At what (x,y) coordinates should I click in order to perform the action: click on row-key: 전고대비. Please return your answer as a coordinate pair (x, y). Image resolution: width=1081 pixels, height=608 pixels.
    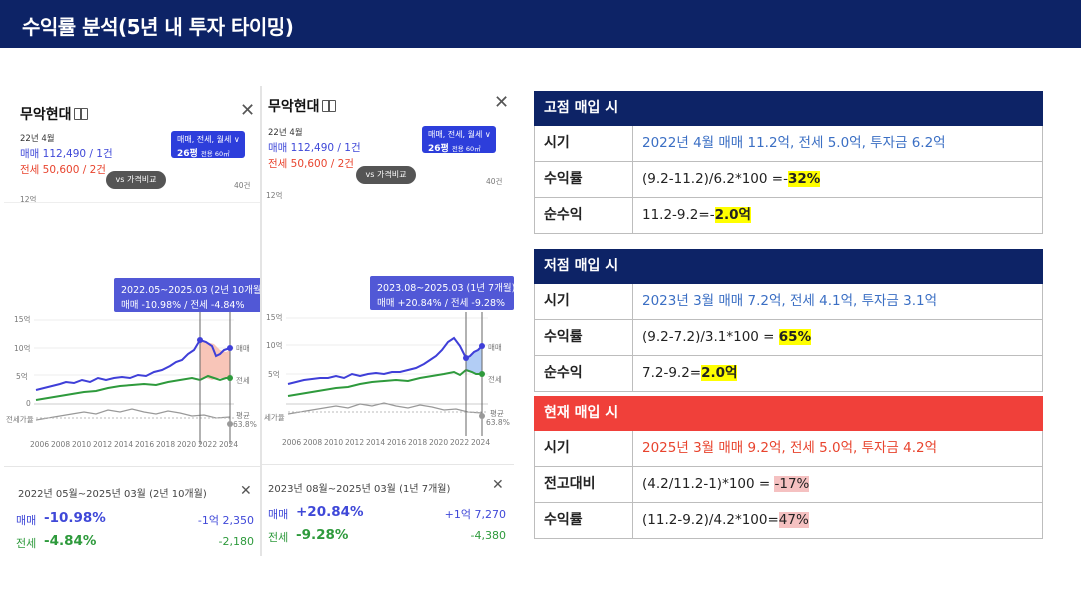
    Looking at the image, I should click on (584, 484).